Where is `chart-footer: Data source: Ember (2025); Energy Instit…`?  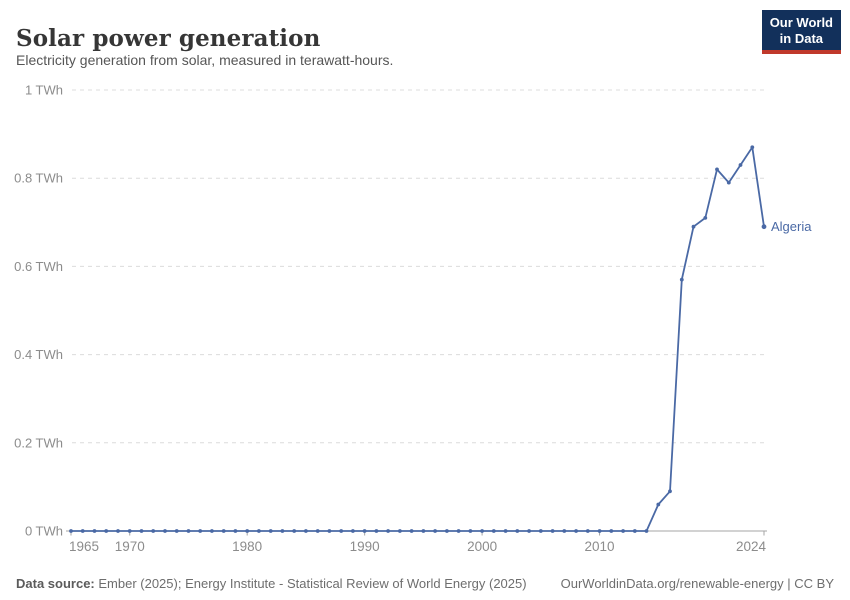
chart-footer: Data source: Ember (2025); Energy Instit… is located at coordinates (425, 583).